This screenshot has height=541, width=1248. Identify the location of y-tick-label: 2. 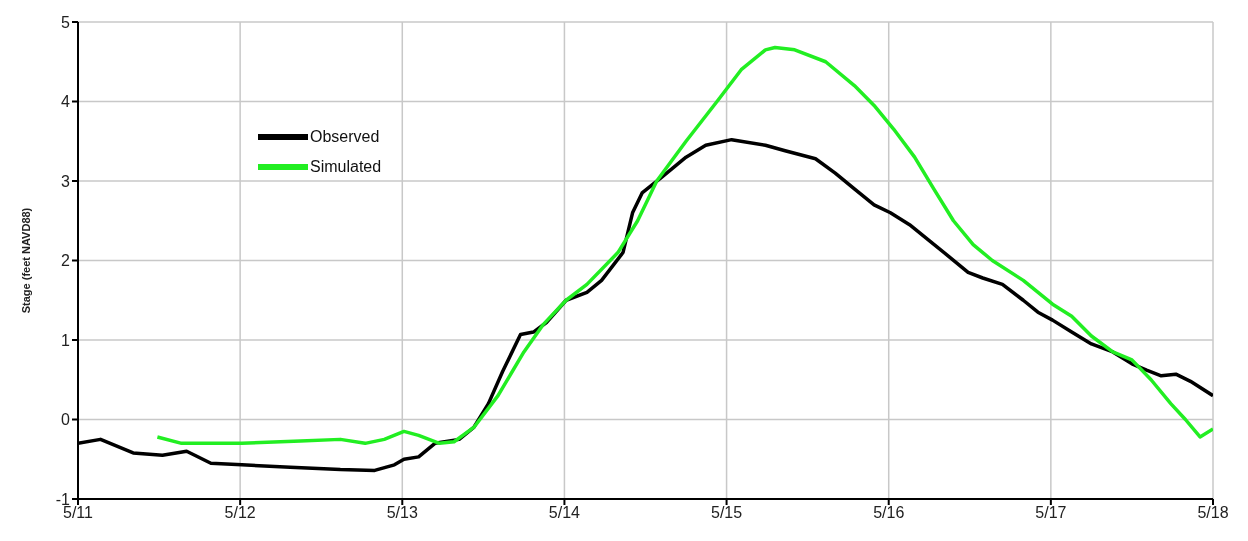
(66, 261).